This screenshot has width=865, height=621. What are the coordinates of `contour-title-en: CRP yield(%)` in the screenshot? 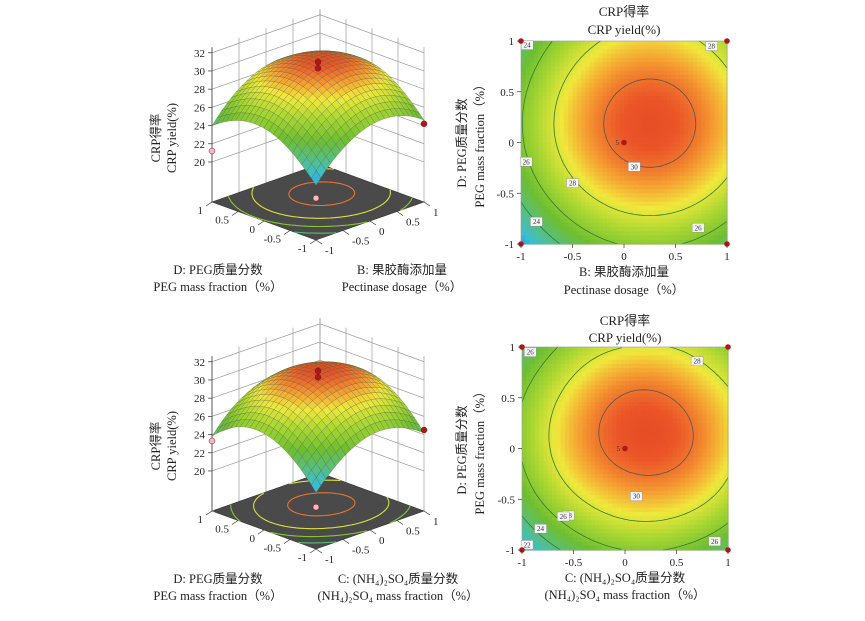 It's located at (625, 337).